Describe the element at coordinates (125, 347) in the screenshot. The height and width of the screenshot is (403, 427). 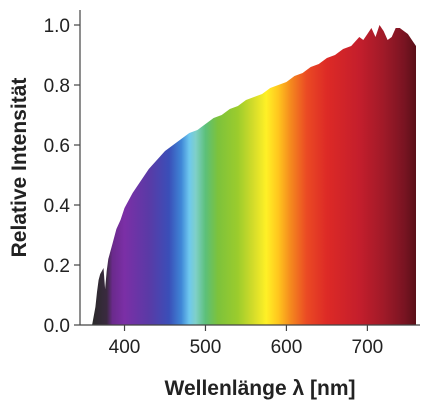
I see `x-tick-label: 400` at that location.